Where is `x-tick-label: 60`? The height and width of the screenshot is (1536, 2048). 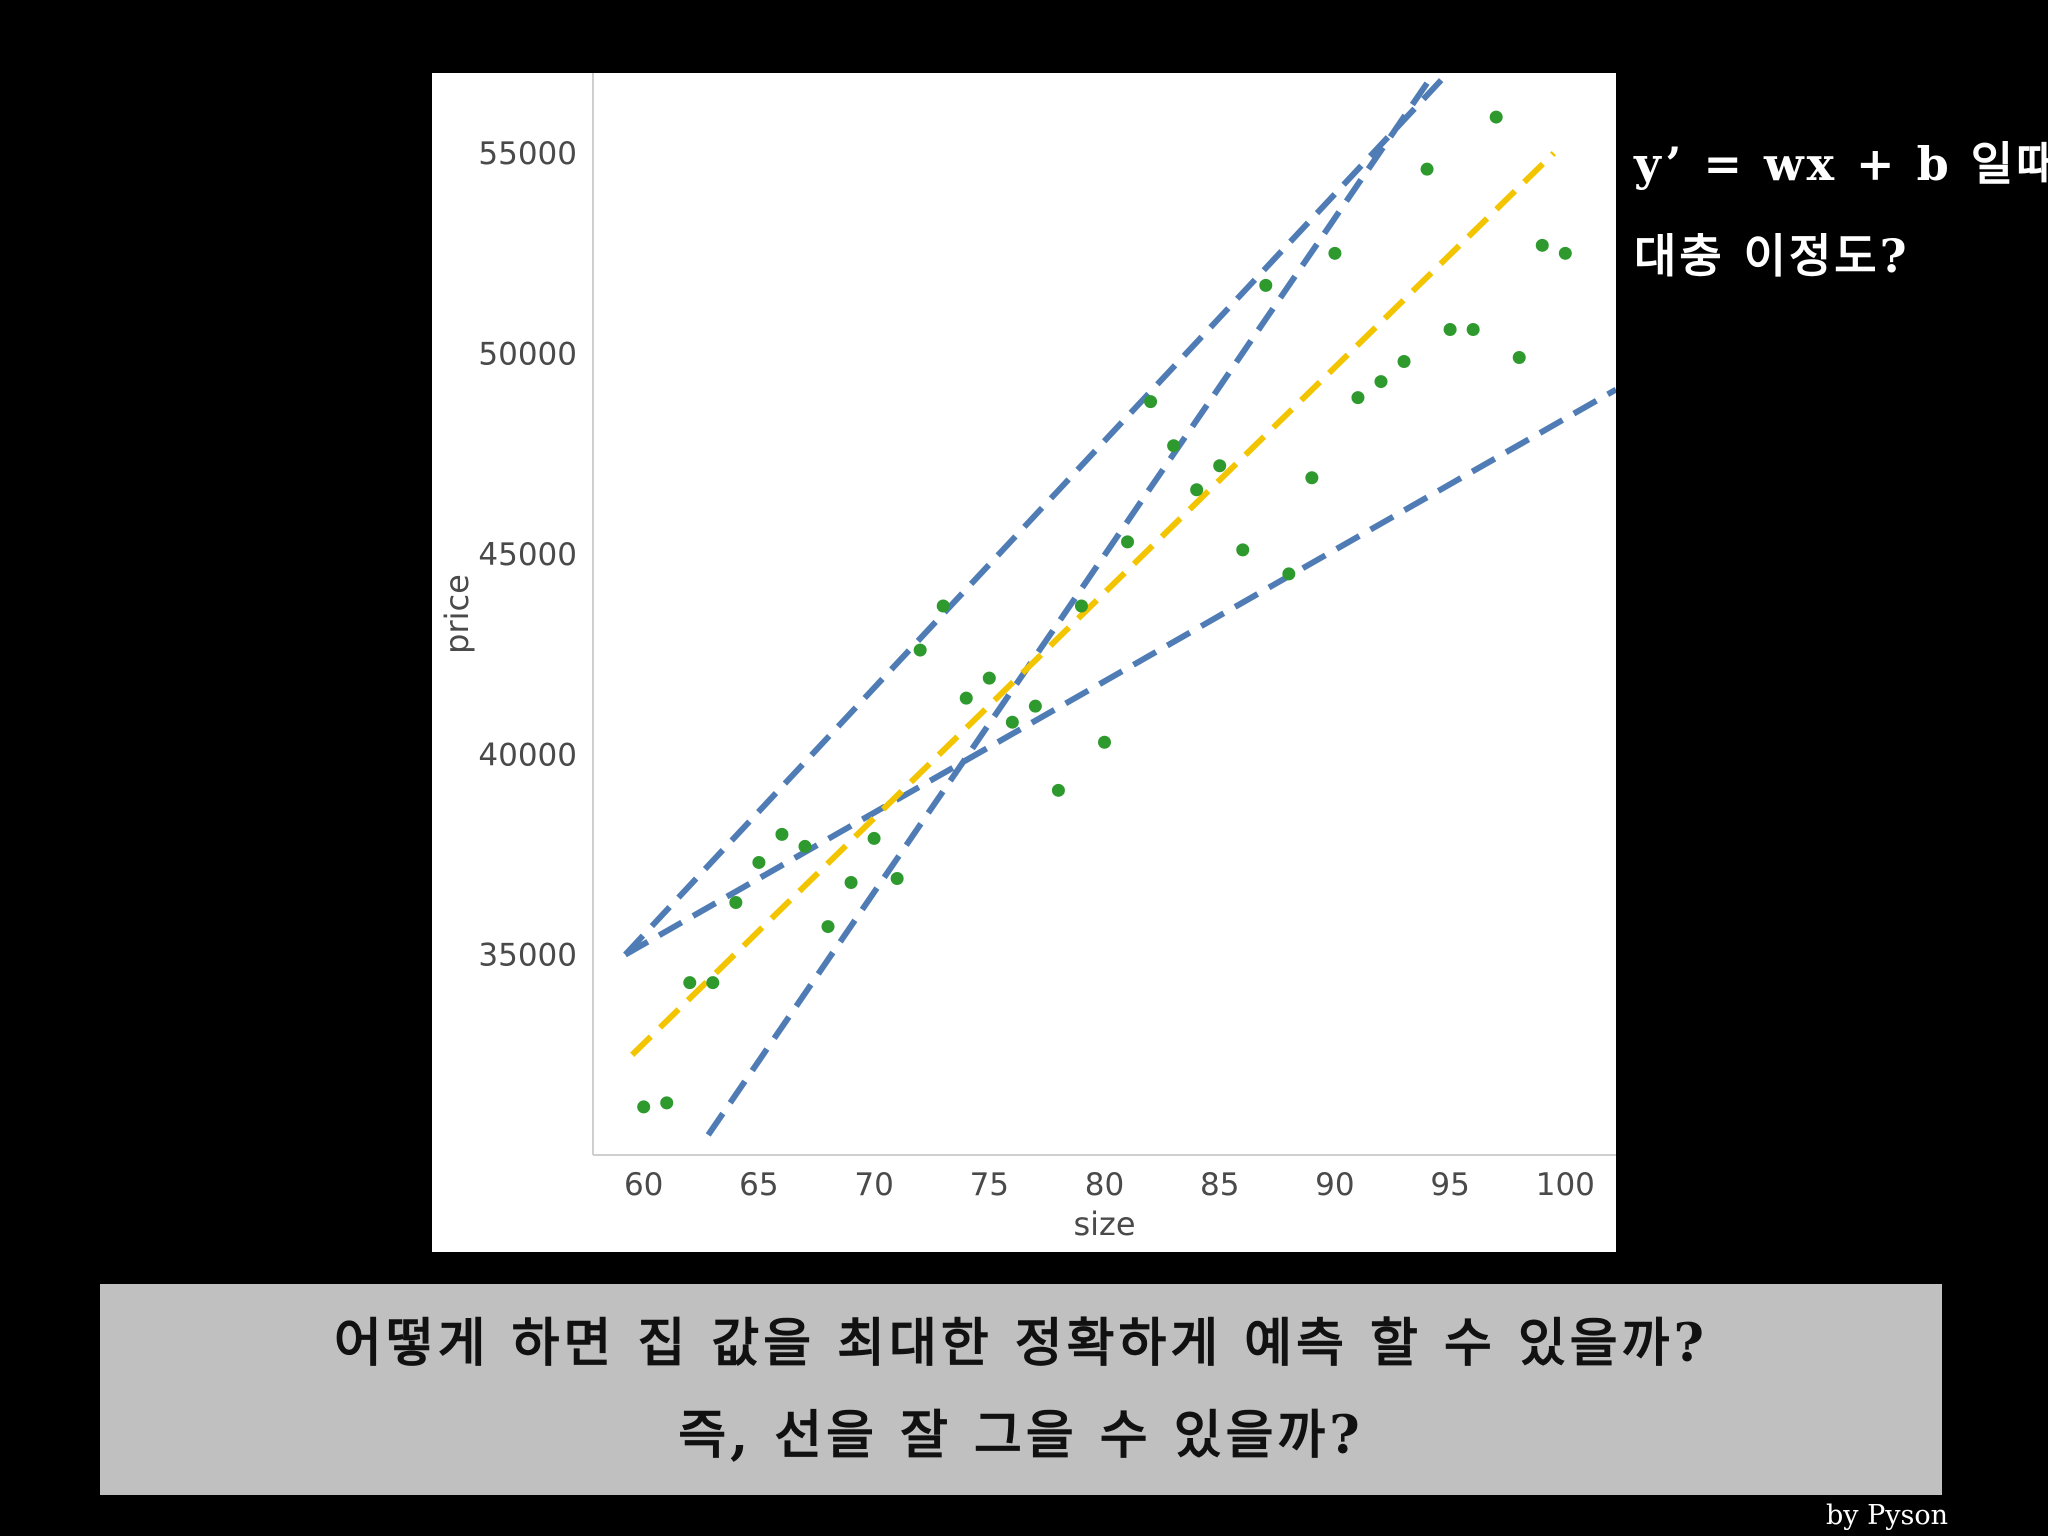 x-tick-label: 60 is located at coordinates (643, 1185).